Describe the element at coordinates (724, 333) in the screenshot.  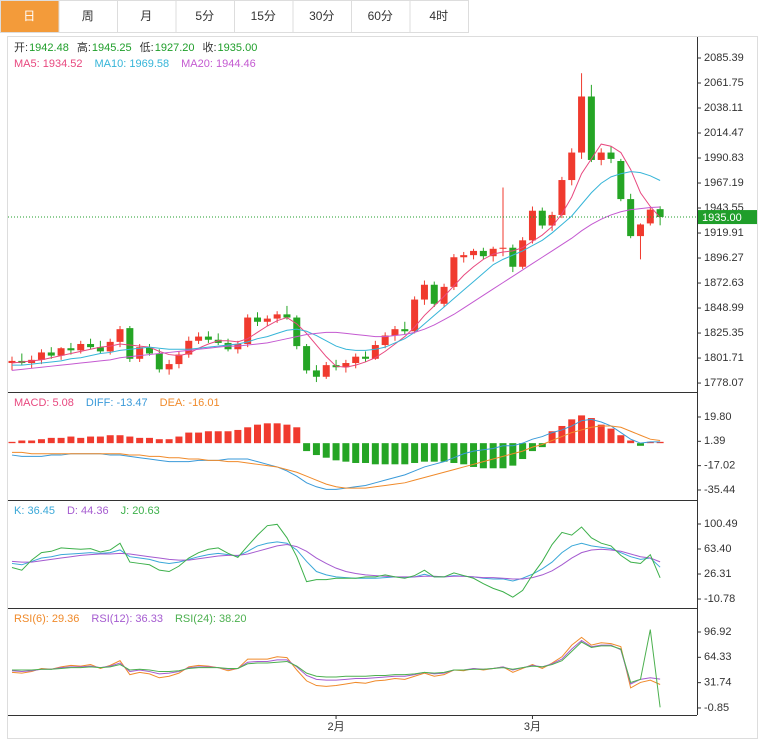
I see `y-tick-label: 1825.35` at that location.